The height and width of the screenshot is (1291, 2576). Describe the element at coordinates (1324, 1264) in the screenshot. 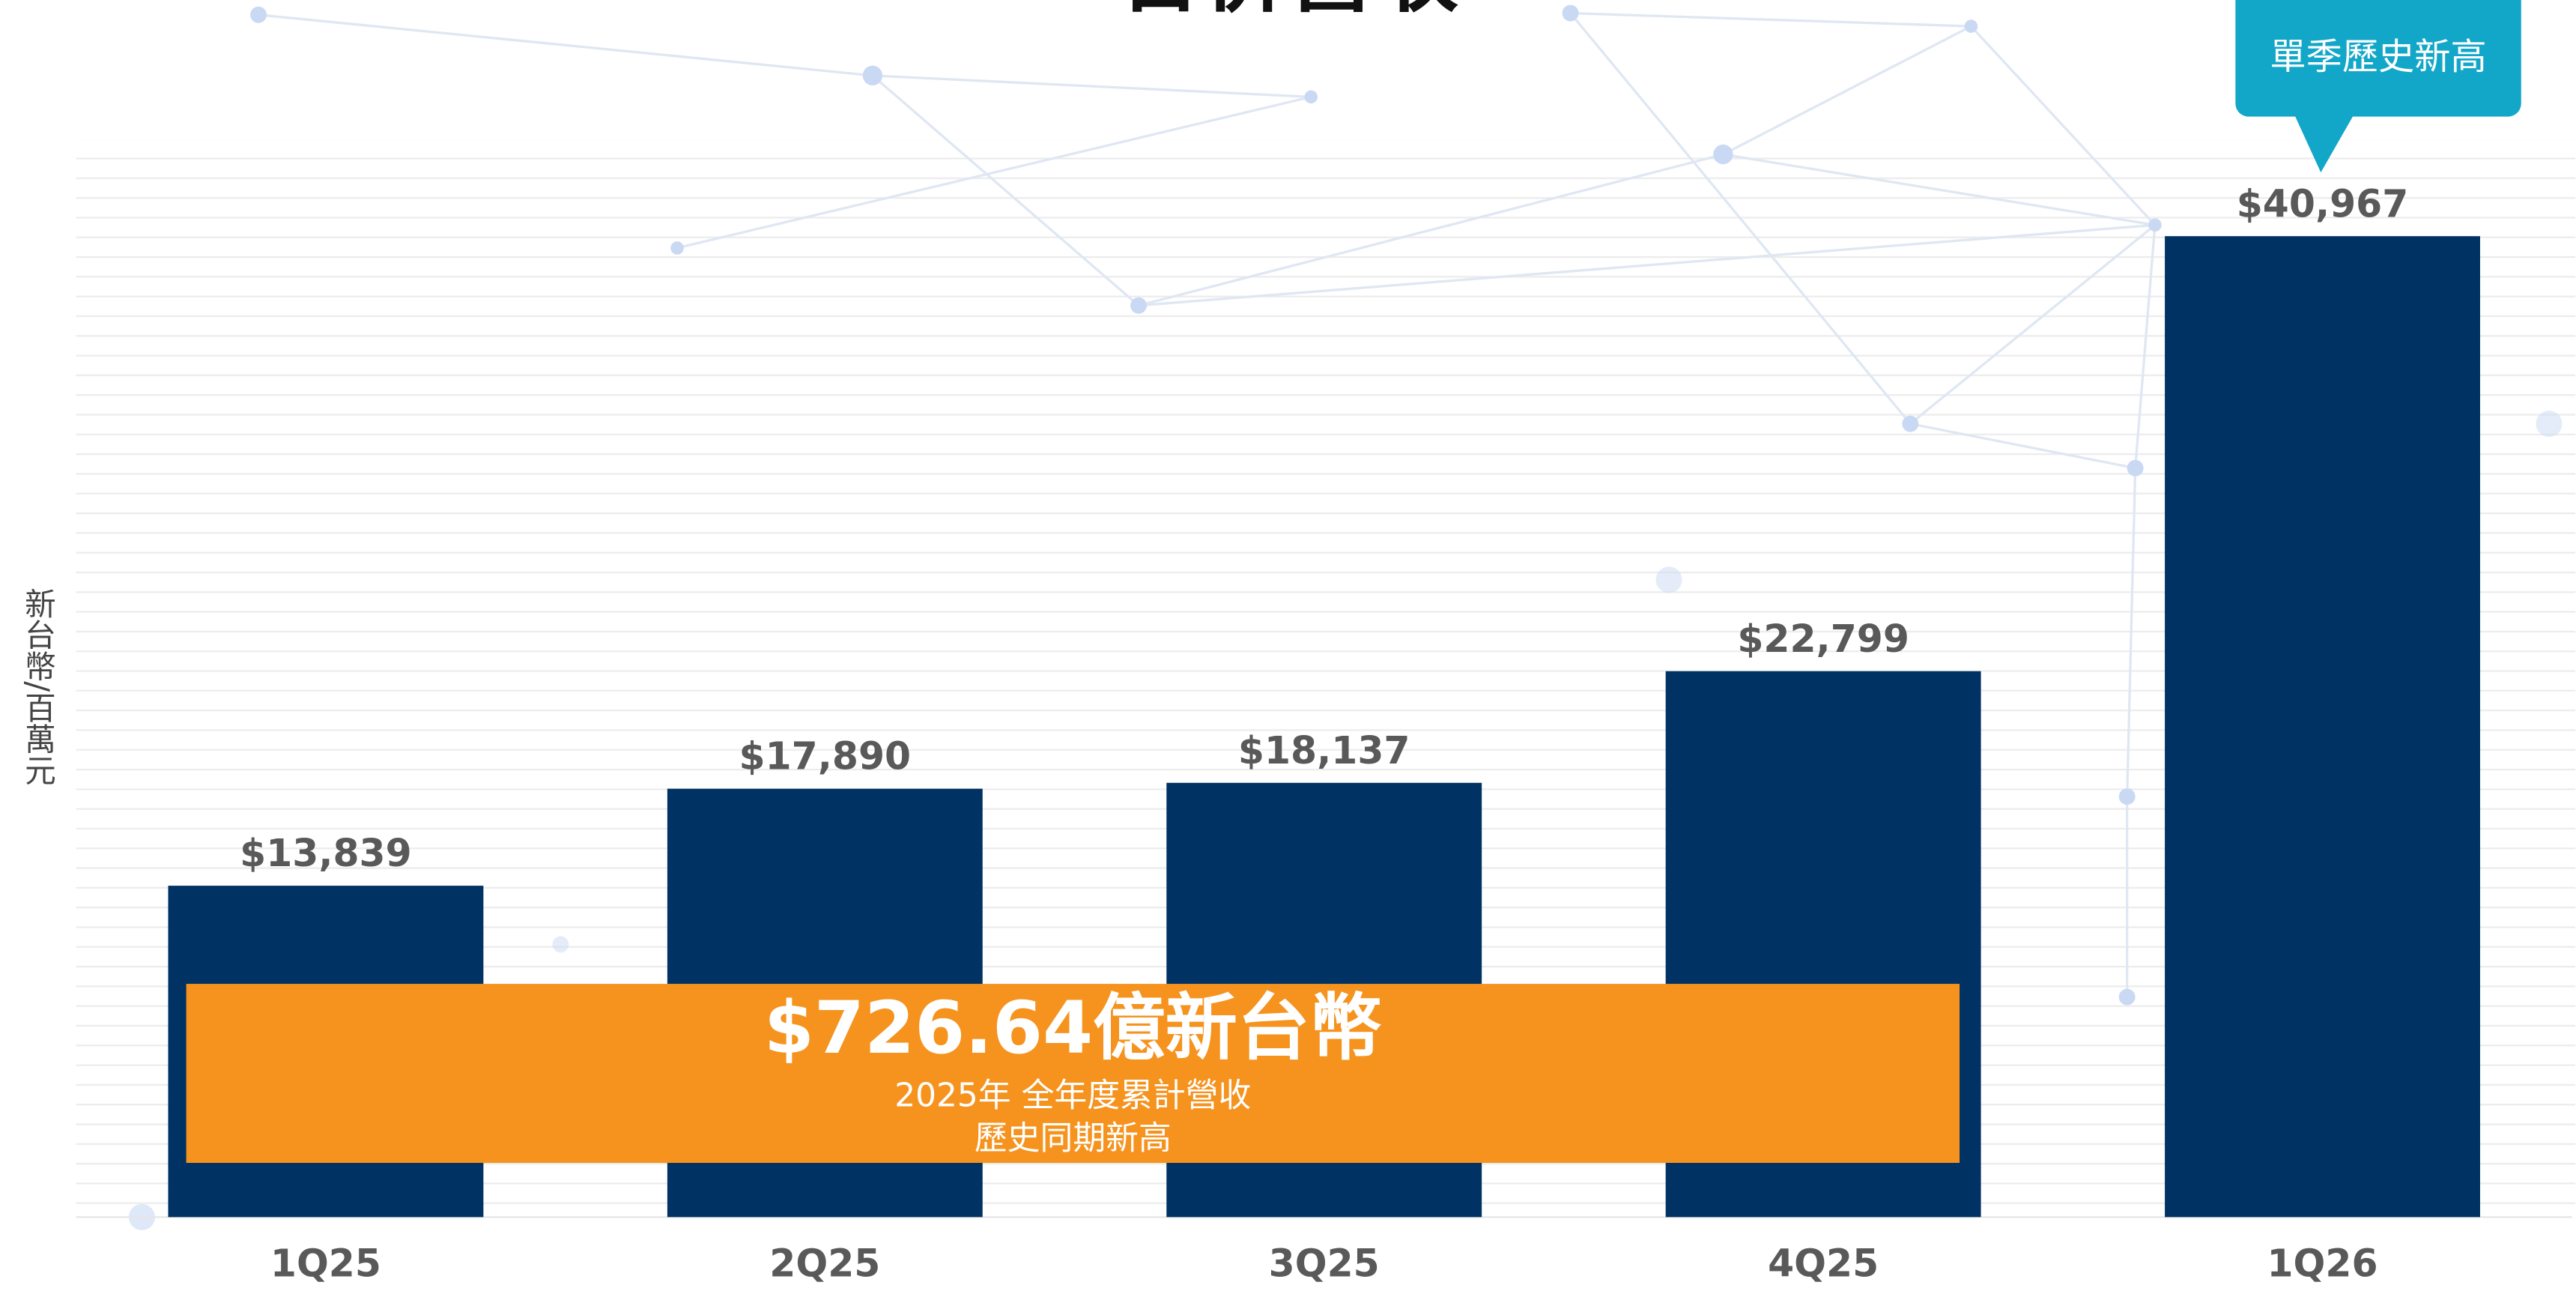

I see `x-tick-label: 3Q25` at that location.